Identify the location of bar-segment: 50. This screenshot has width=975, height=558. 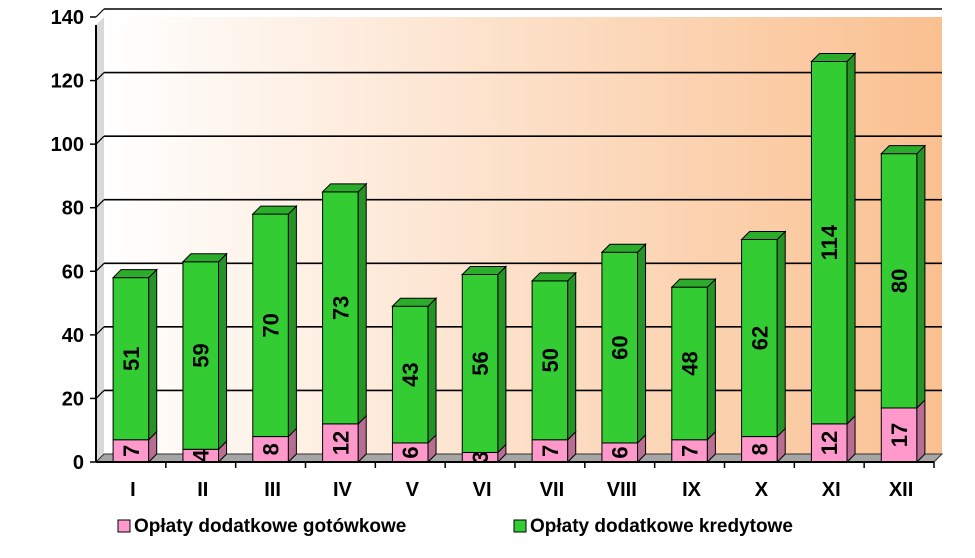
(553, 356).